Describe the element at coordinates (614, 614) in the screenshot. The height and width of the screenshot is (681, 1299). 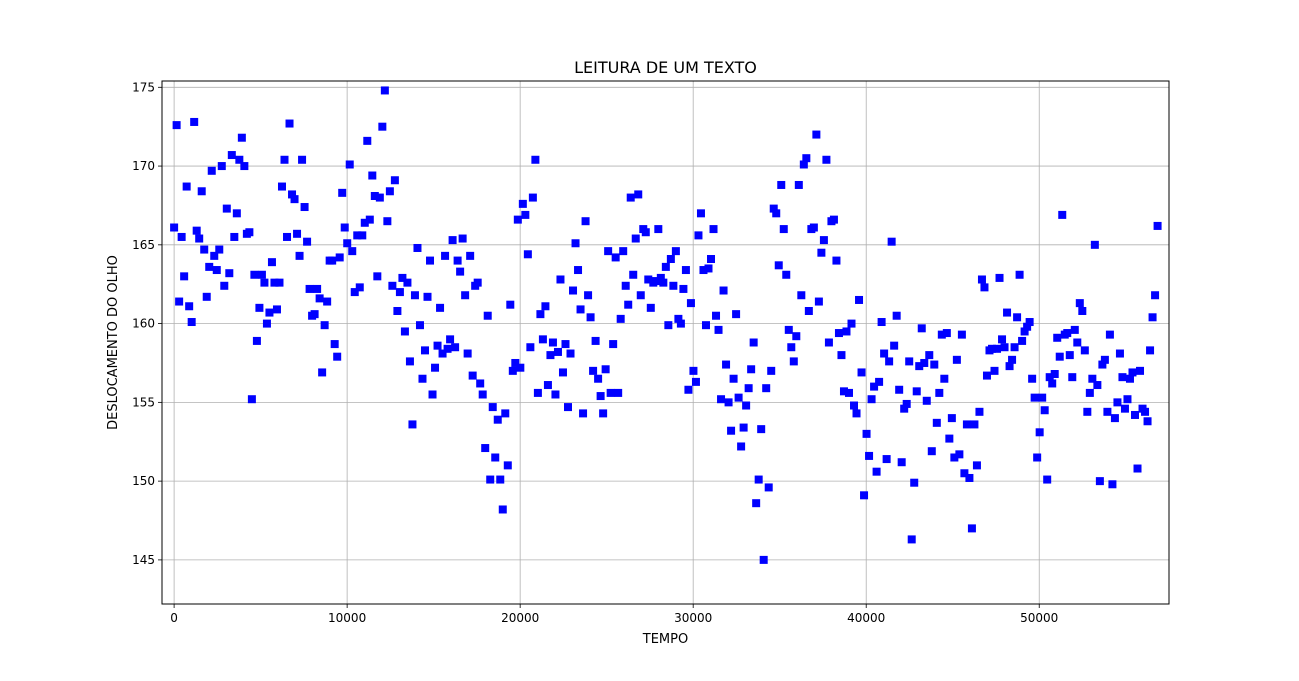
I see `x-axis: 0 10000 20000 30000 40000 50000` at that location.